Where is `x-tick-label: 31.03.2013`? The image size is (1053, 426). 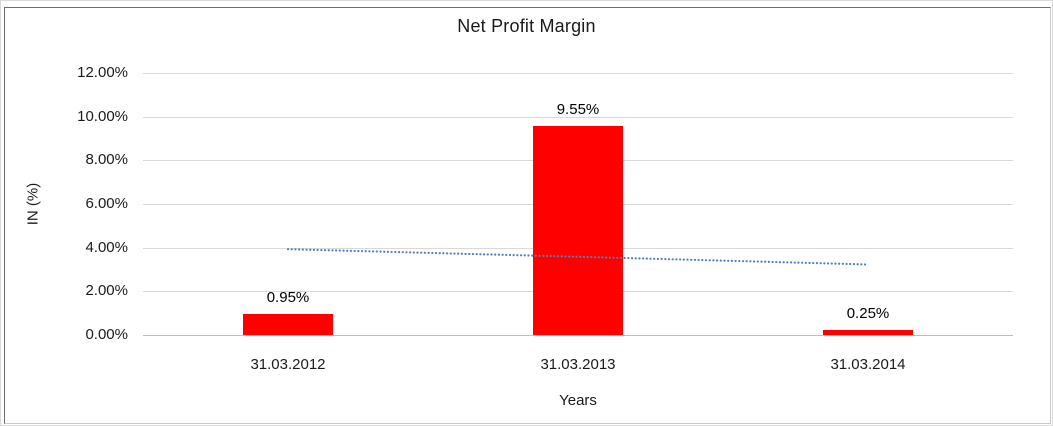 x-tick-label: 31.03.2013 is located at coordinates (578, 364).